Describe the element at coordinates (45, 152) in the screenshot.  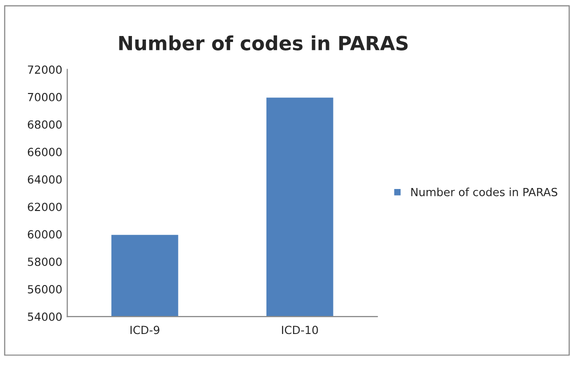
I see `y-tick-label: 66000` at that location.